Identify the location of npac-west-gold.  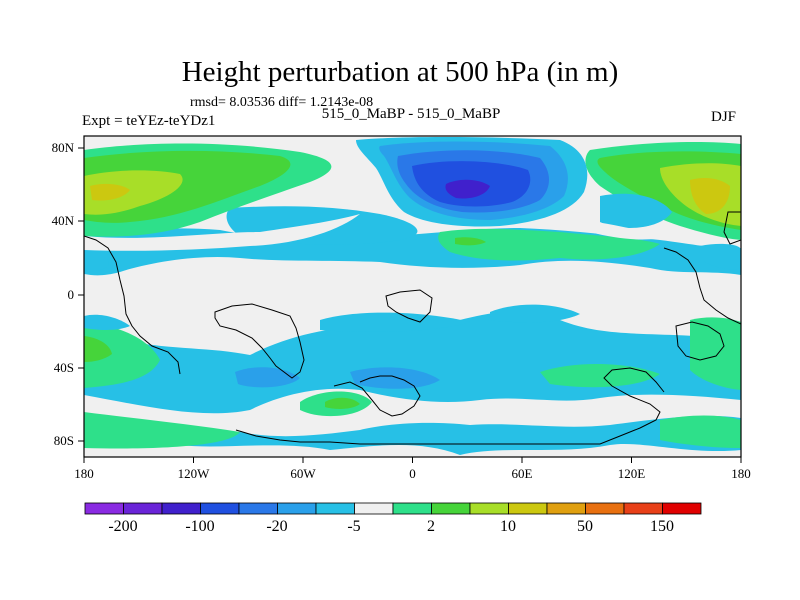
(110, 192).